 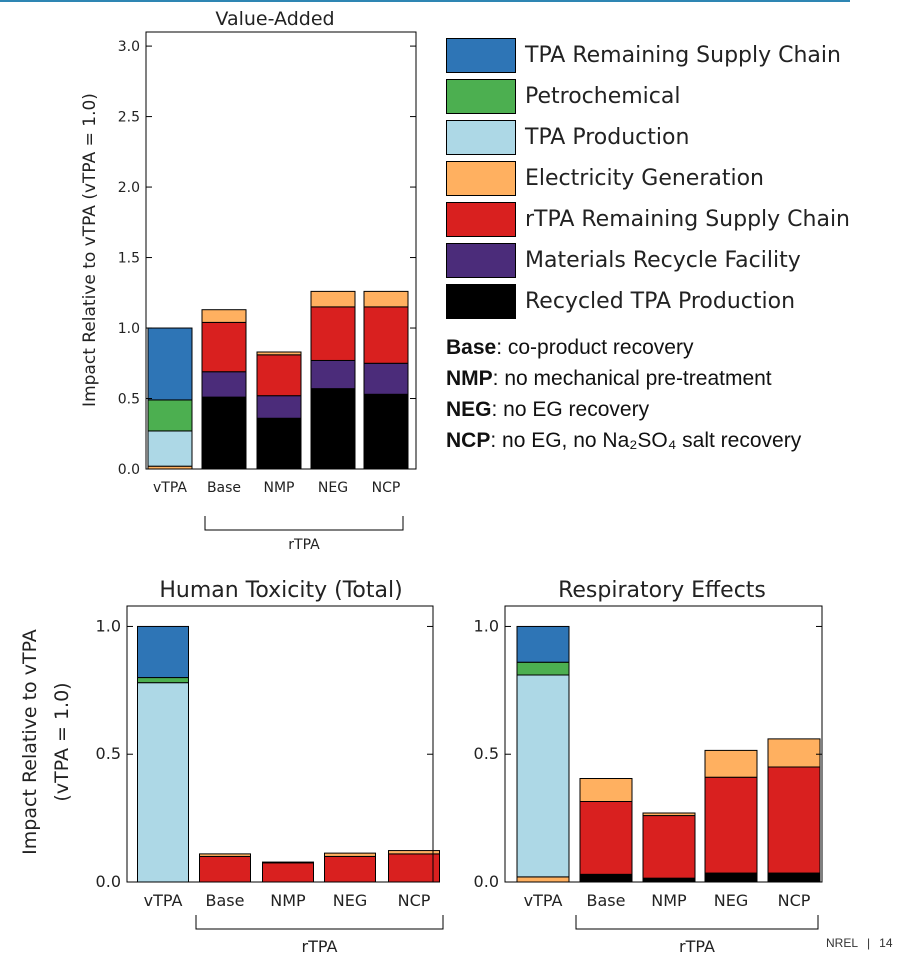 I want to click on y-tick-label: 2.5, so click(x=129, y=118).